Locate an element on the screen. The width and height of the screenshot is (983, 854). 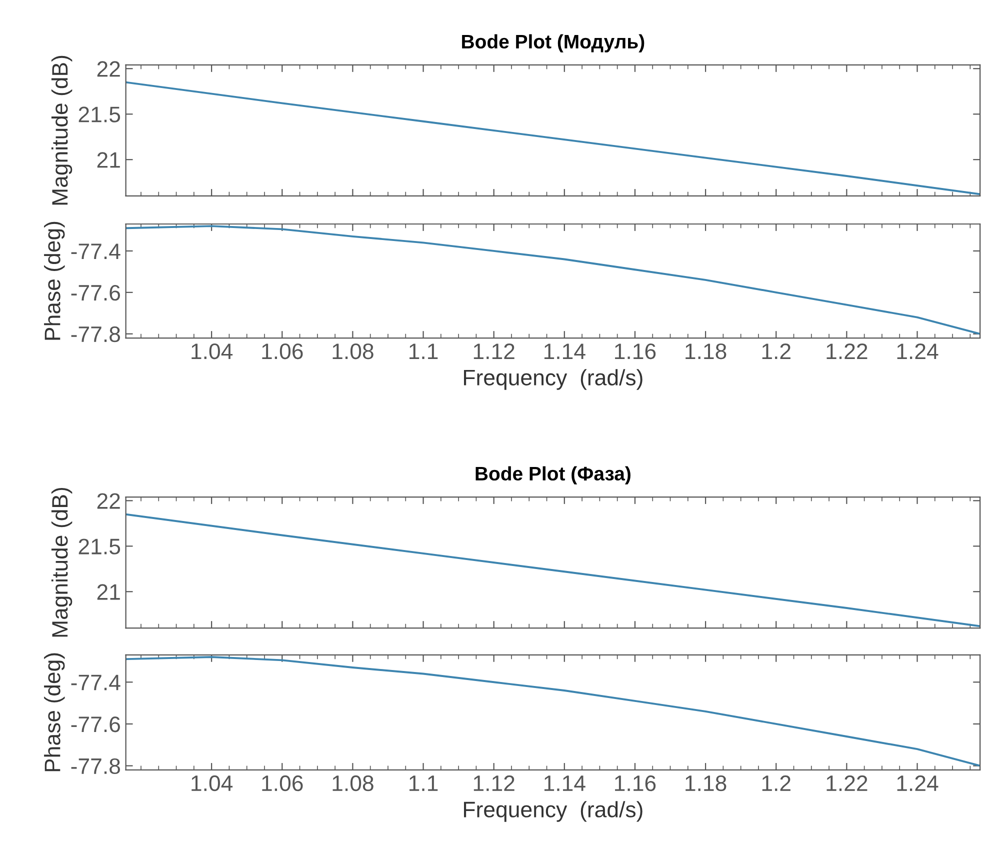
chart-title: Bode Plot (Фаза) is located at coordinates (553, 475).